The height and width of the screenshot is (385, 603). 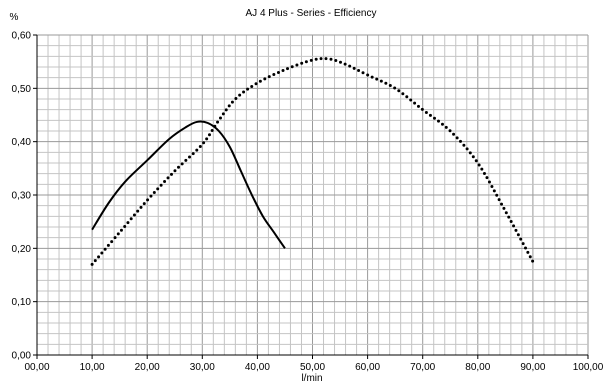 I want to click on y-tick-label: 0,40, so click(x=22, y=142).